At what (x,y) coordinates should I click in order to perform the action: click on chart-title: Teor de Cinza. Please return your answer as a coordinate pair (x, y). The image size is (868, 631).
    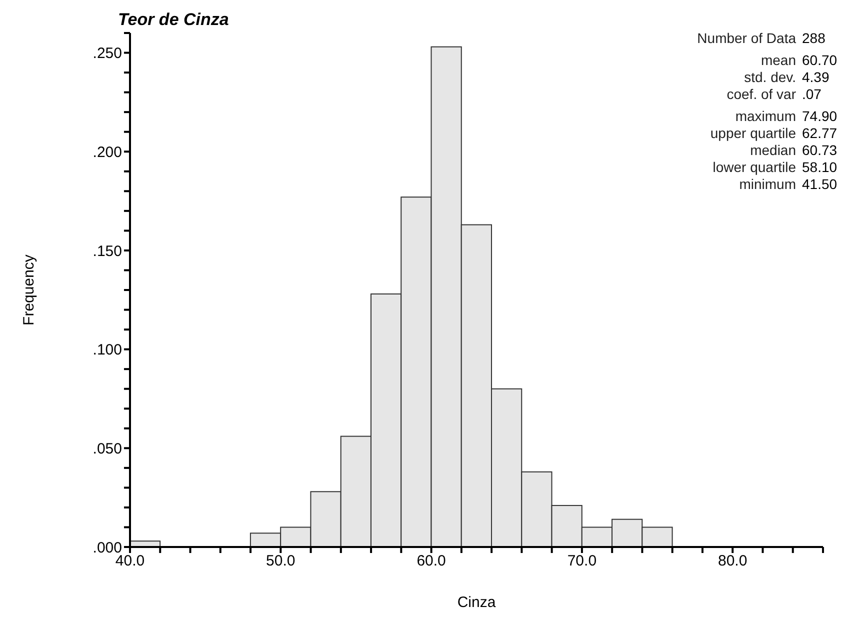
    Looking at the image, I should click on (173, 20).